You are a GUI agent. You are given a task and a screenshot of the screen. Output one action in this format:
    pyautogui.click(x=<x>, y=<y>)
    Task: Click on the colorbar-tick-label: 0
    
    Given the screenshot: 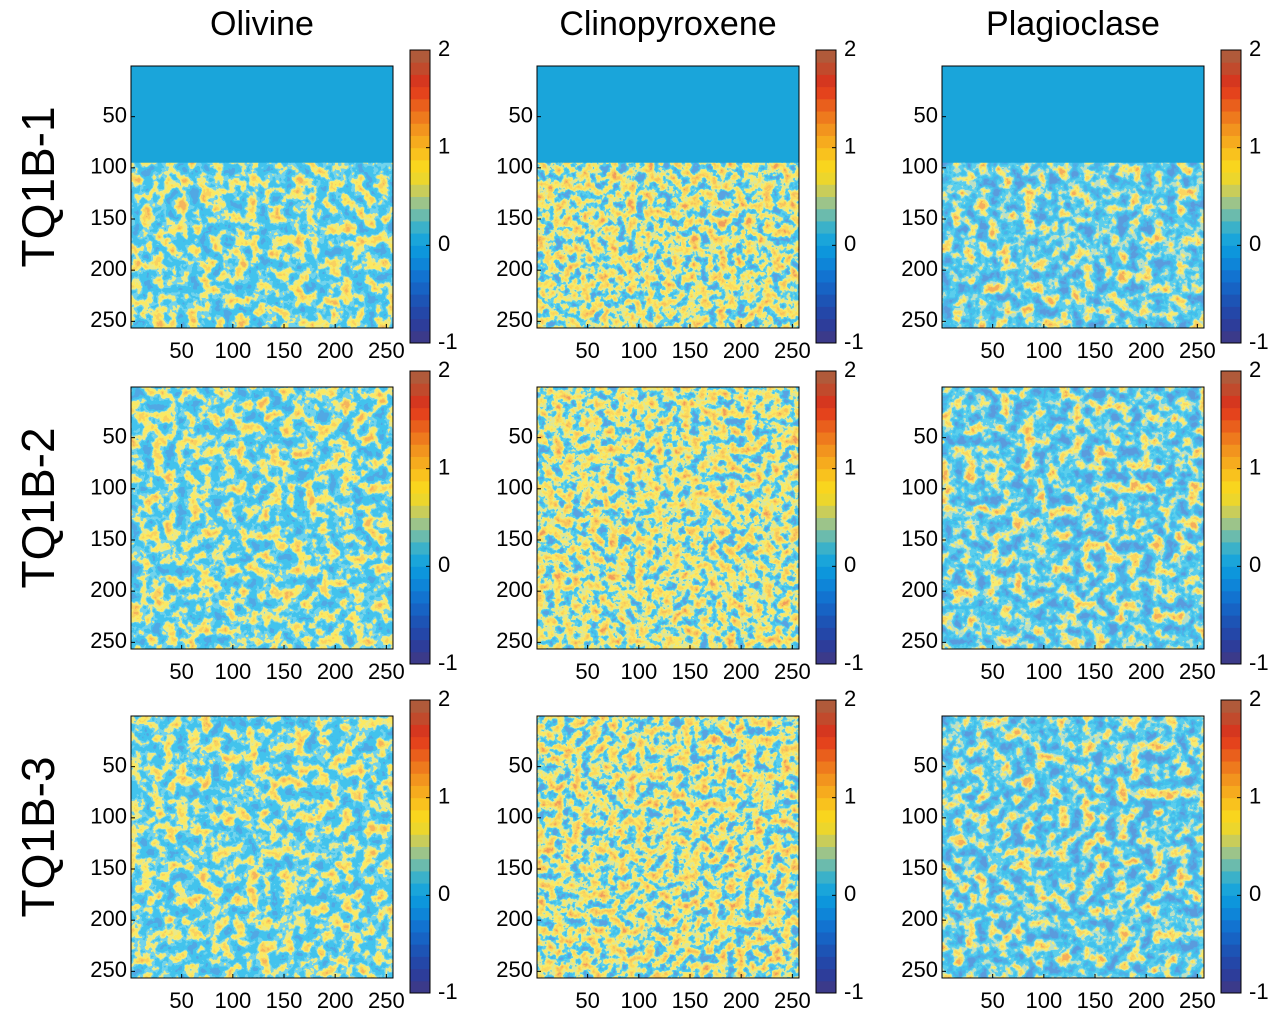 What is the action you would take?
    pyautogui.click(x=1255, y=243)
    